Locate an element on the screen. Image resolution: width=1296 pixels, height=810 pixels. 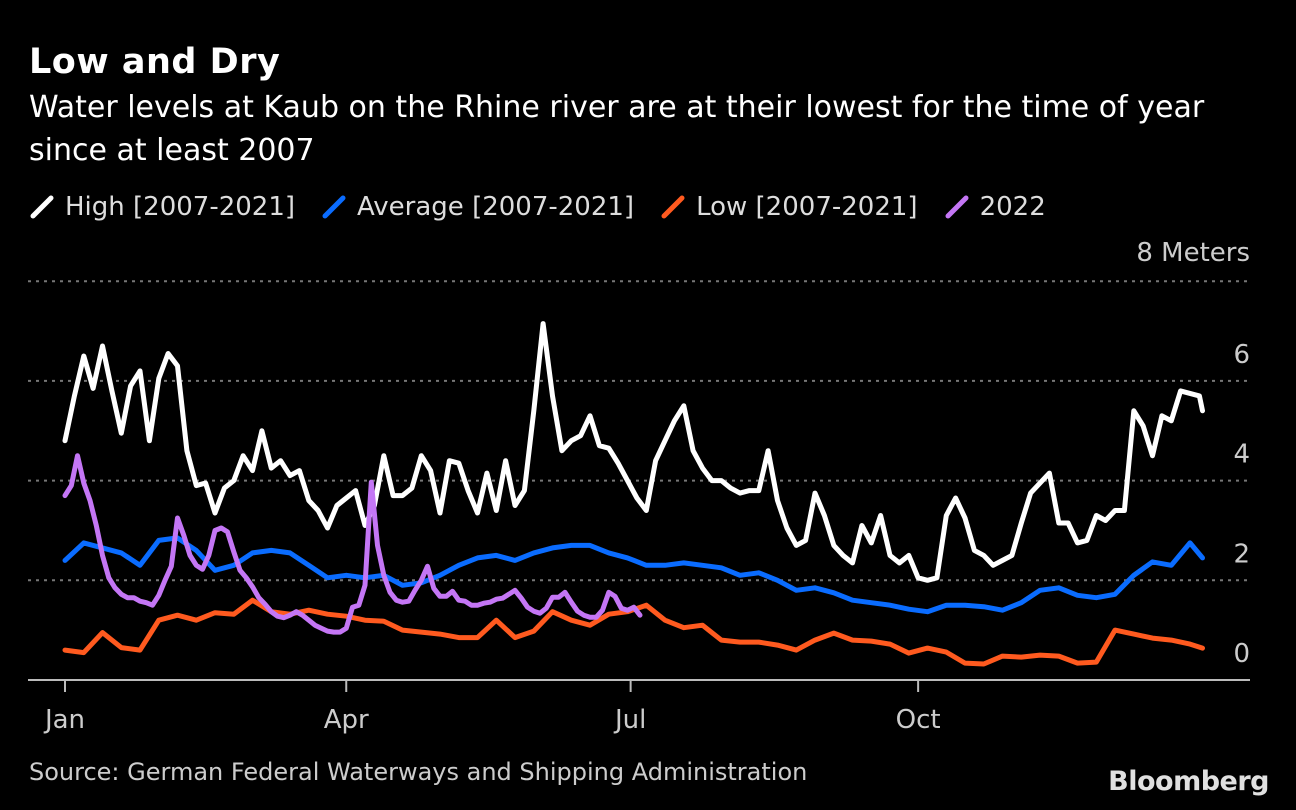
legend-label: Low [2007-2021] is located at coordinates (807, 207).